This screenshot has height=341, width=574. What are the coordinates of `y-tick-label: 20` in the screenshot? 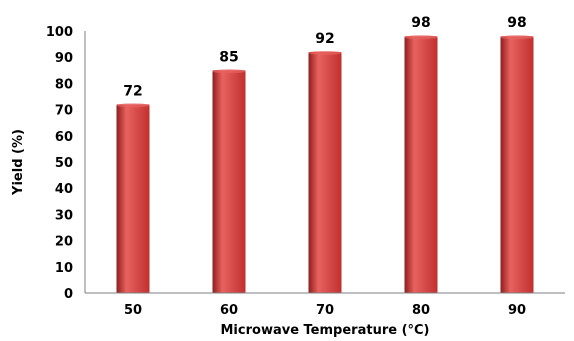 It's located at (64, 242).